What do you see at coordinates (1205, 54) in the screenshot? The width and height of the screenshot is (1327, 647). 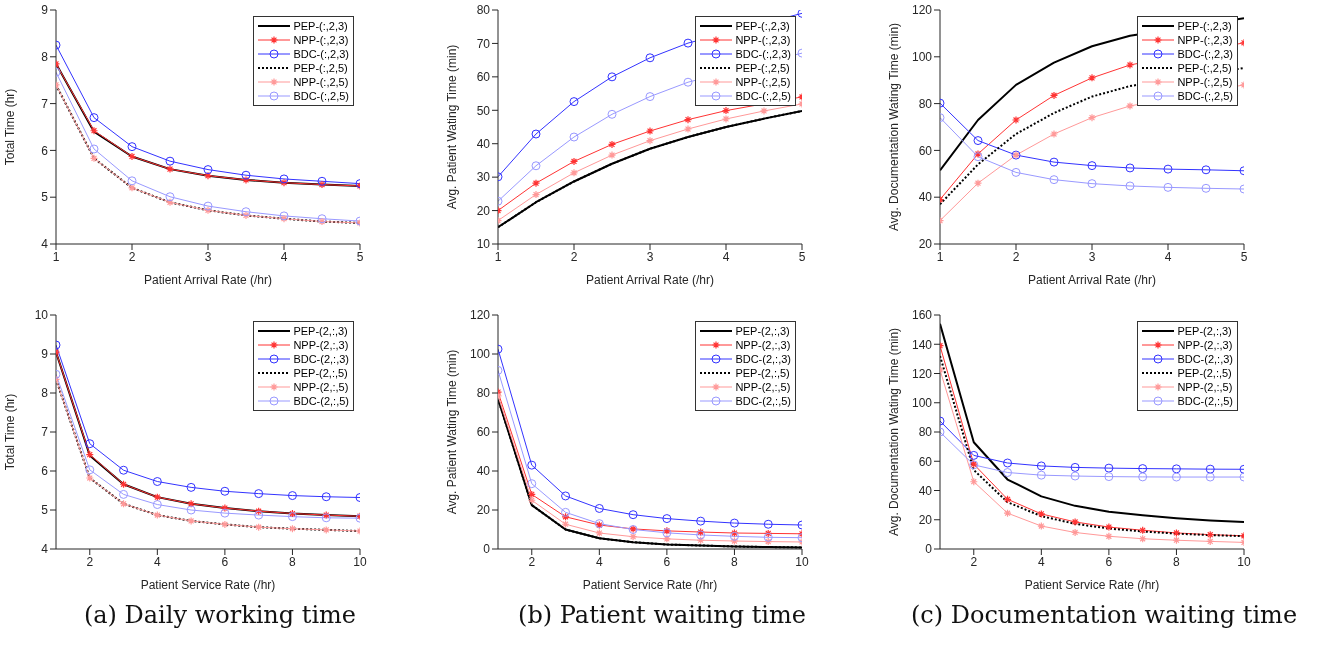 I see `legend-label: BDC-(:,2,3)` at bounding box center [1205, 54].